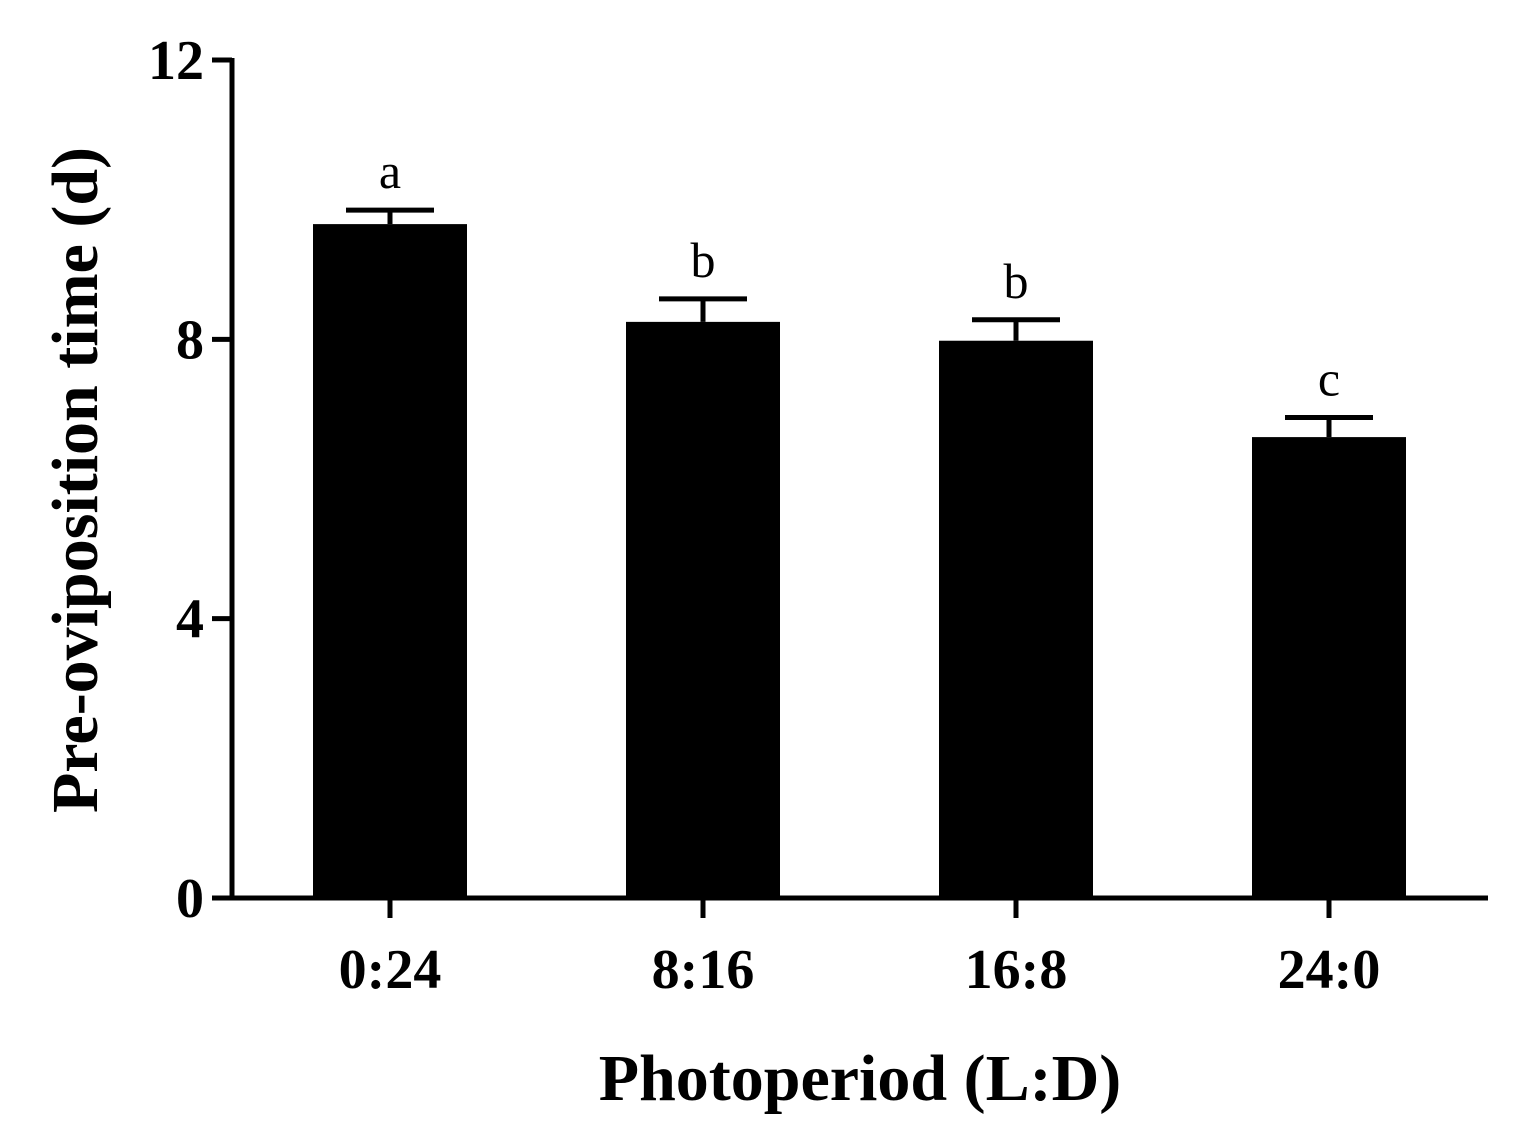  What do you see at coordinates (859, 322) in the screenshot?
I see `error-bars-group` at bounding box center [859, 322].